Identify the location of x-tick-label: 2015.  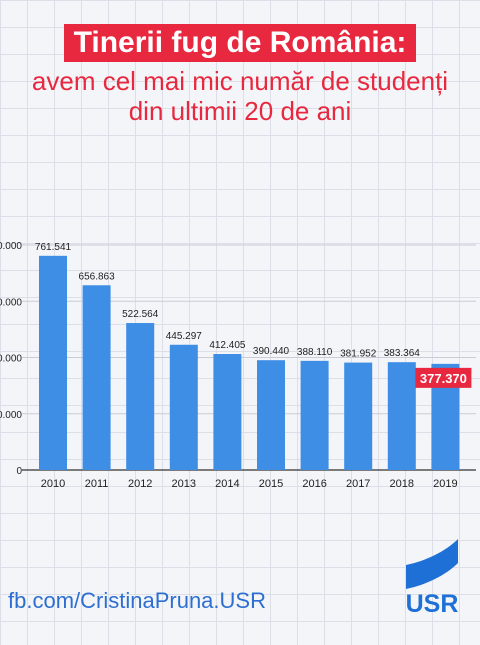
(271, 484).